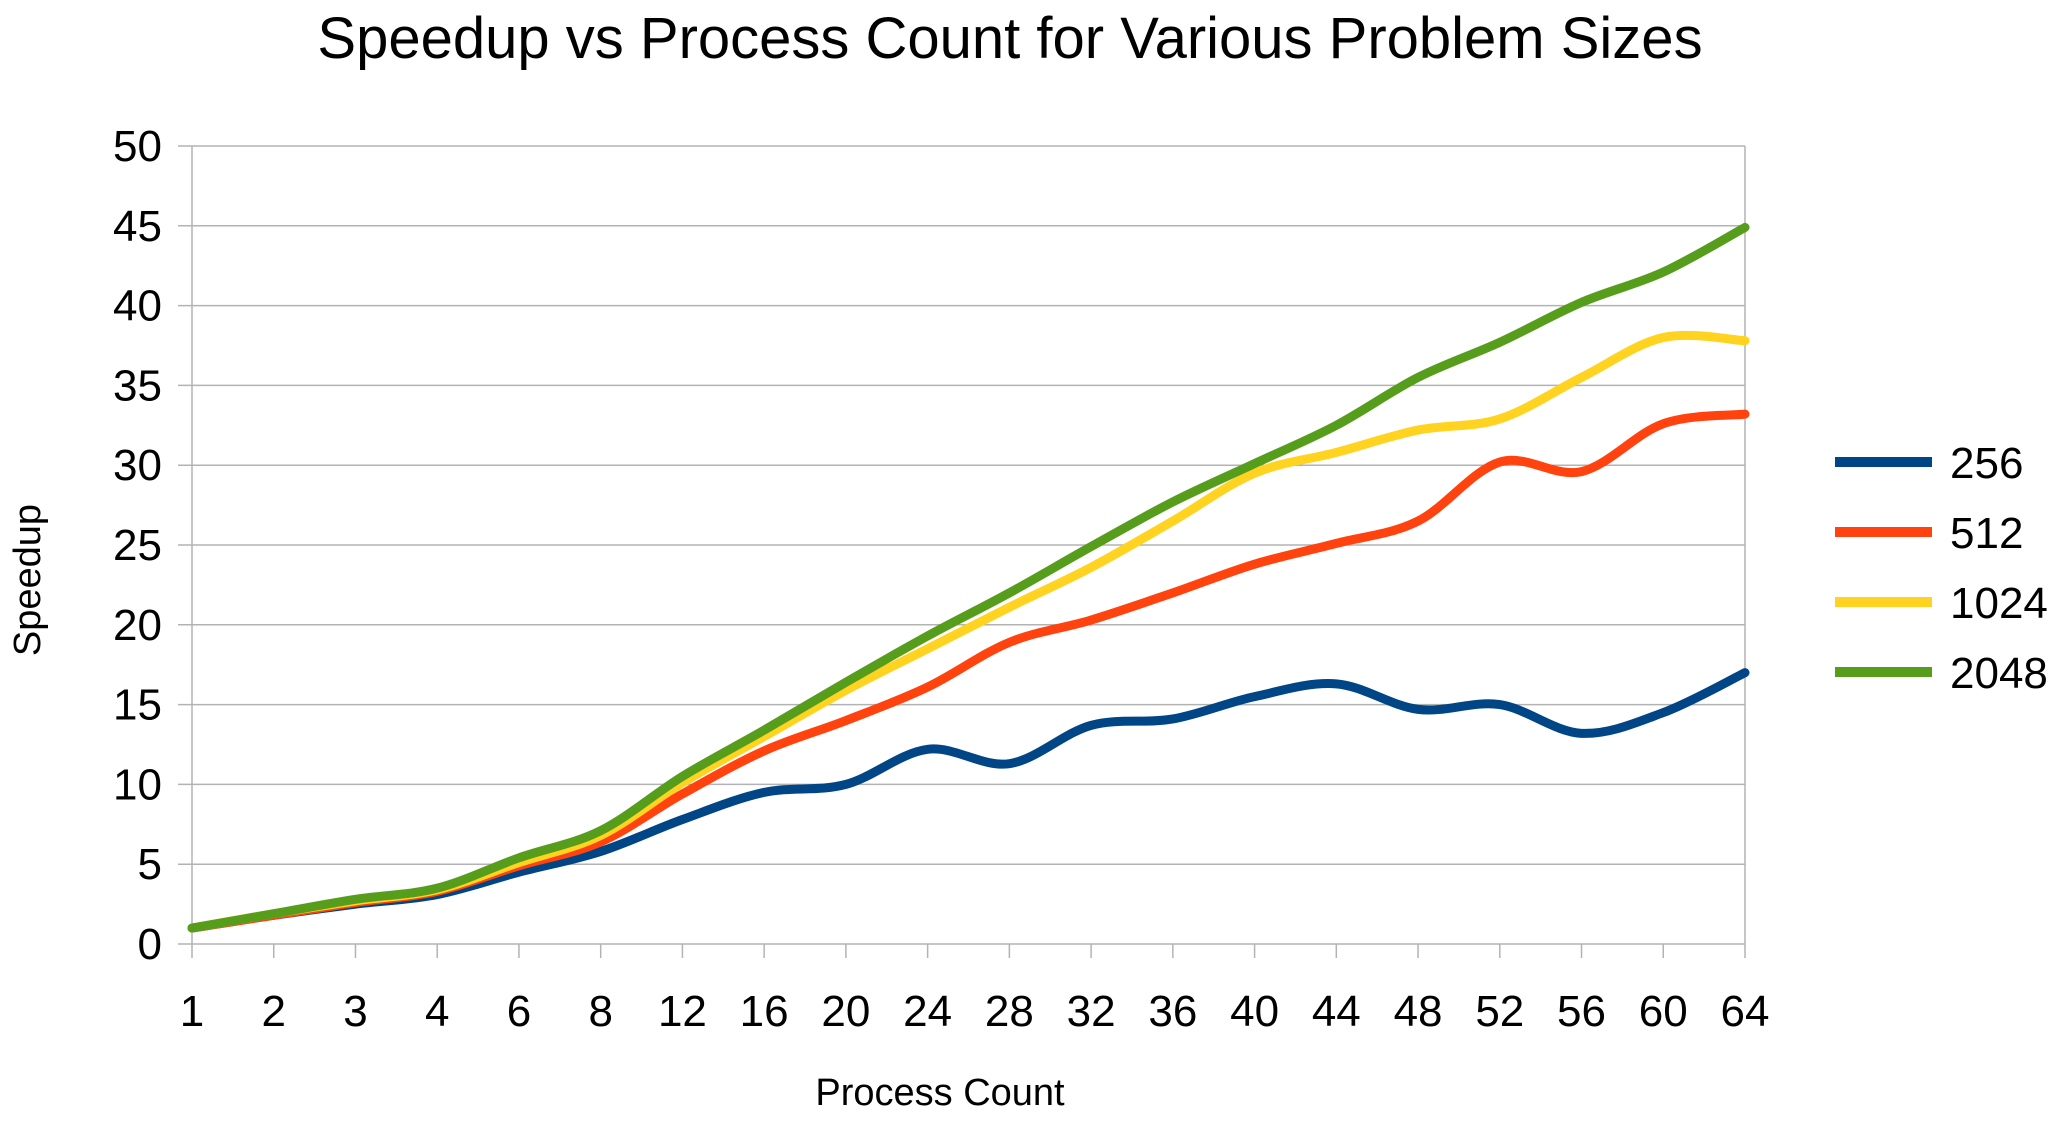 This screenshot has width=2057, height=1126. What do you see at coordinates (764, 1011) in the screenshot?
I see `x-tick-label: 16` at bounding box center [764, 1011].